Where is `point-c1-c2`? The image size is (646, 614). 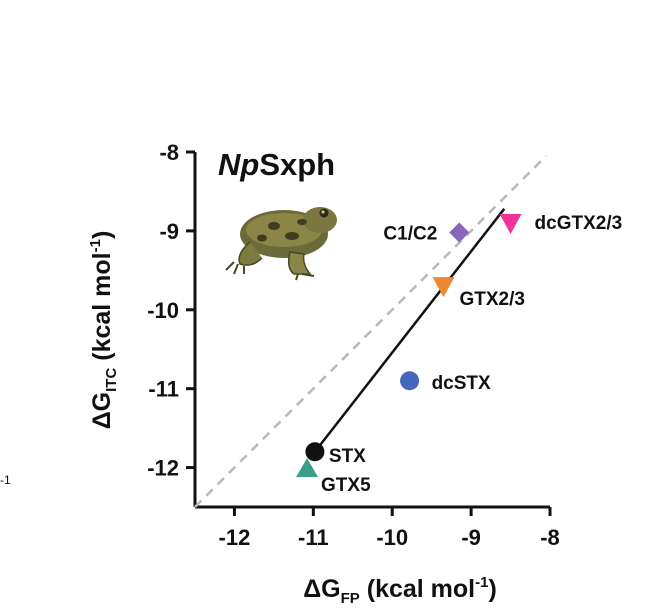 point-c1-c2 is located at coordinates (459, 232).